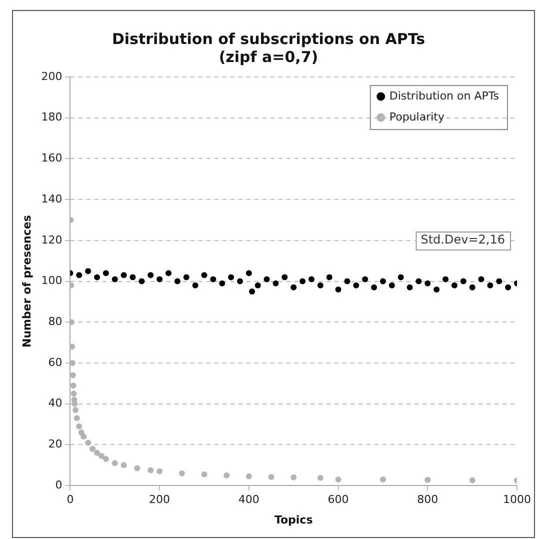  I want to click on y-tick-label: 200, so click(51, 76).